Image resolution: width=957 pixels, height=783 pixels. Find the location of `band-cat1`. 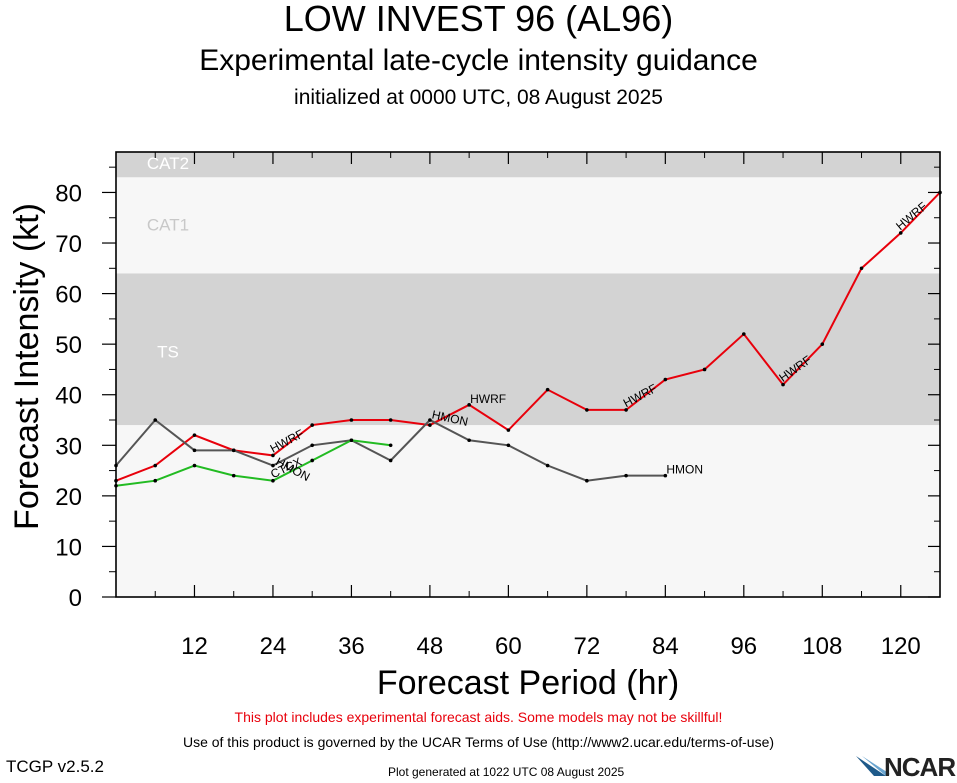

band-cat1 is located at coordinates (528, 225).